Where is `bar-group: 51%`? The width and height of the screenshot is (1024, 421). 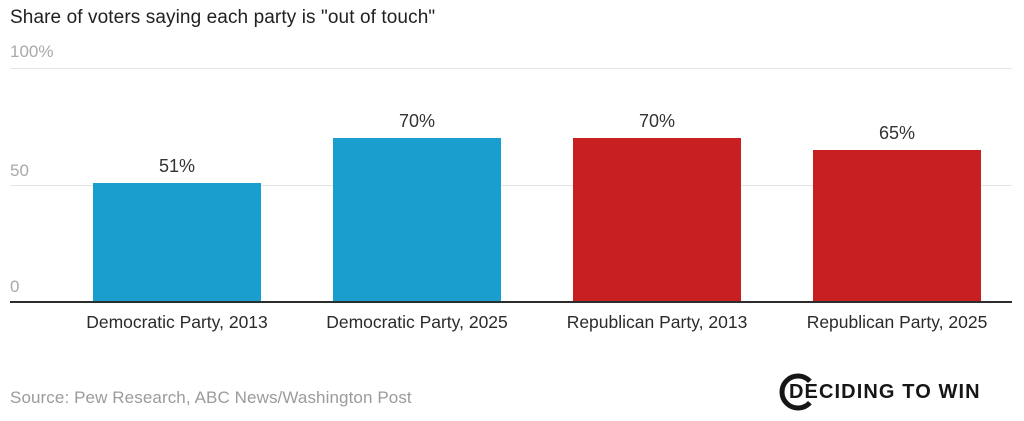 bar-group: 51% is located at coordinates (177, 229).